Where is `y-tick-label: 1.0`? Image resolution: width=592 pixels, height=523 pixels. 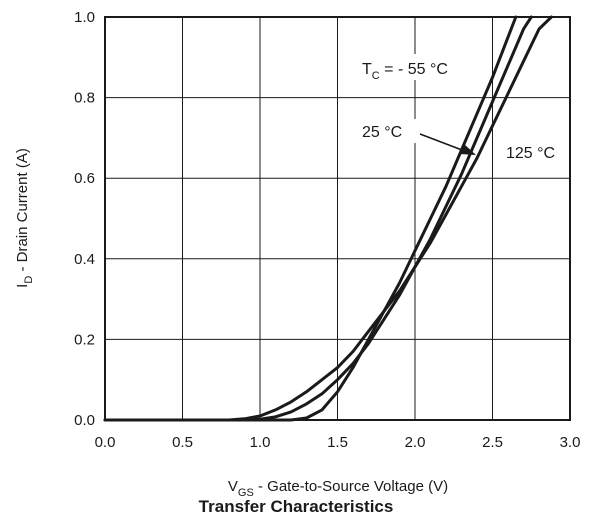 y-tick-label: 1.0 is located at coordinates (84, 17).